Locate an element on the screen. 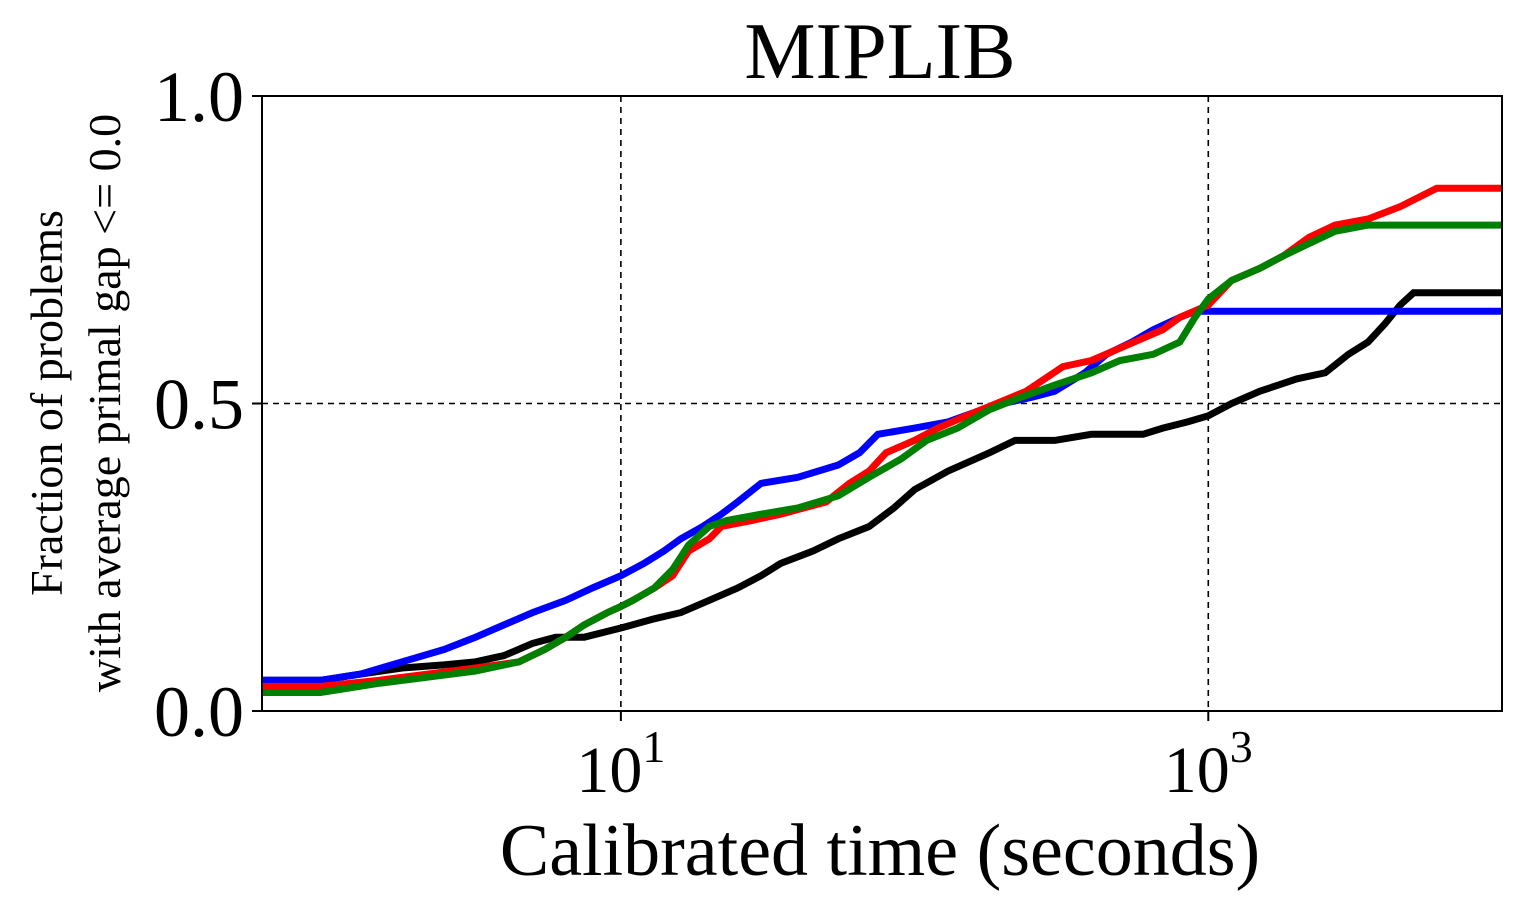 Image resolution: width=1523 pixels, height=912 pixels. y-tick-label-0: 0.0 is located at coordinates (199, 712).